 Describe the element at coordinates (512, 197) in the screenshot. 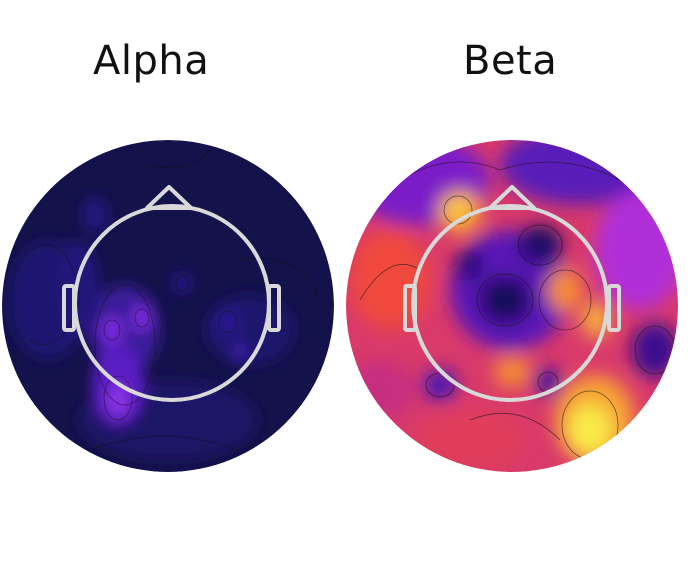

I see `beta-nose-icon` at that location.